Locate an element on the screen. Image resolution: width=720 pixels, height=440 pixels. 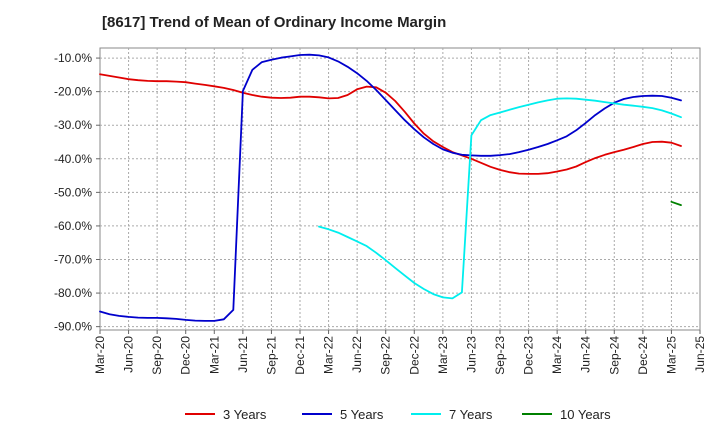
x-tick-label: Sep-23 is located at coordinates (500, 355).